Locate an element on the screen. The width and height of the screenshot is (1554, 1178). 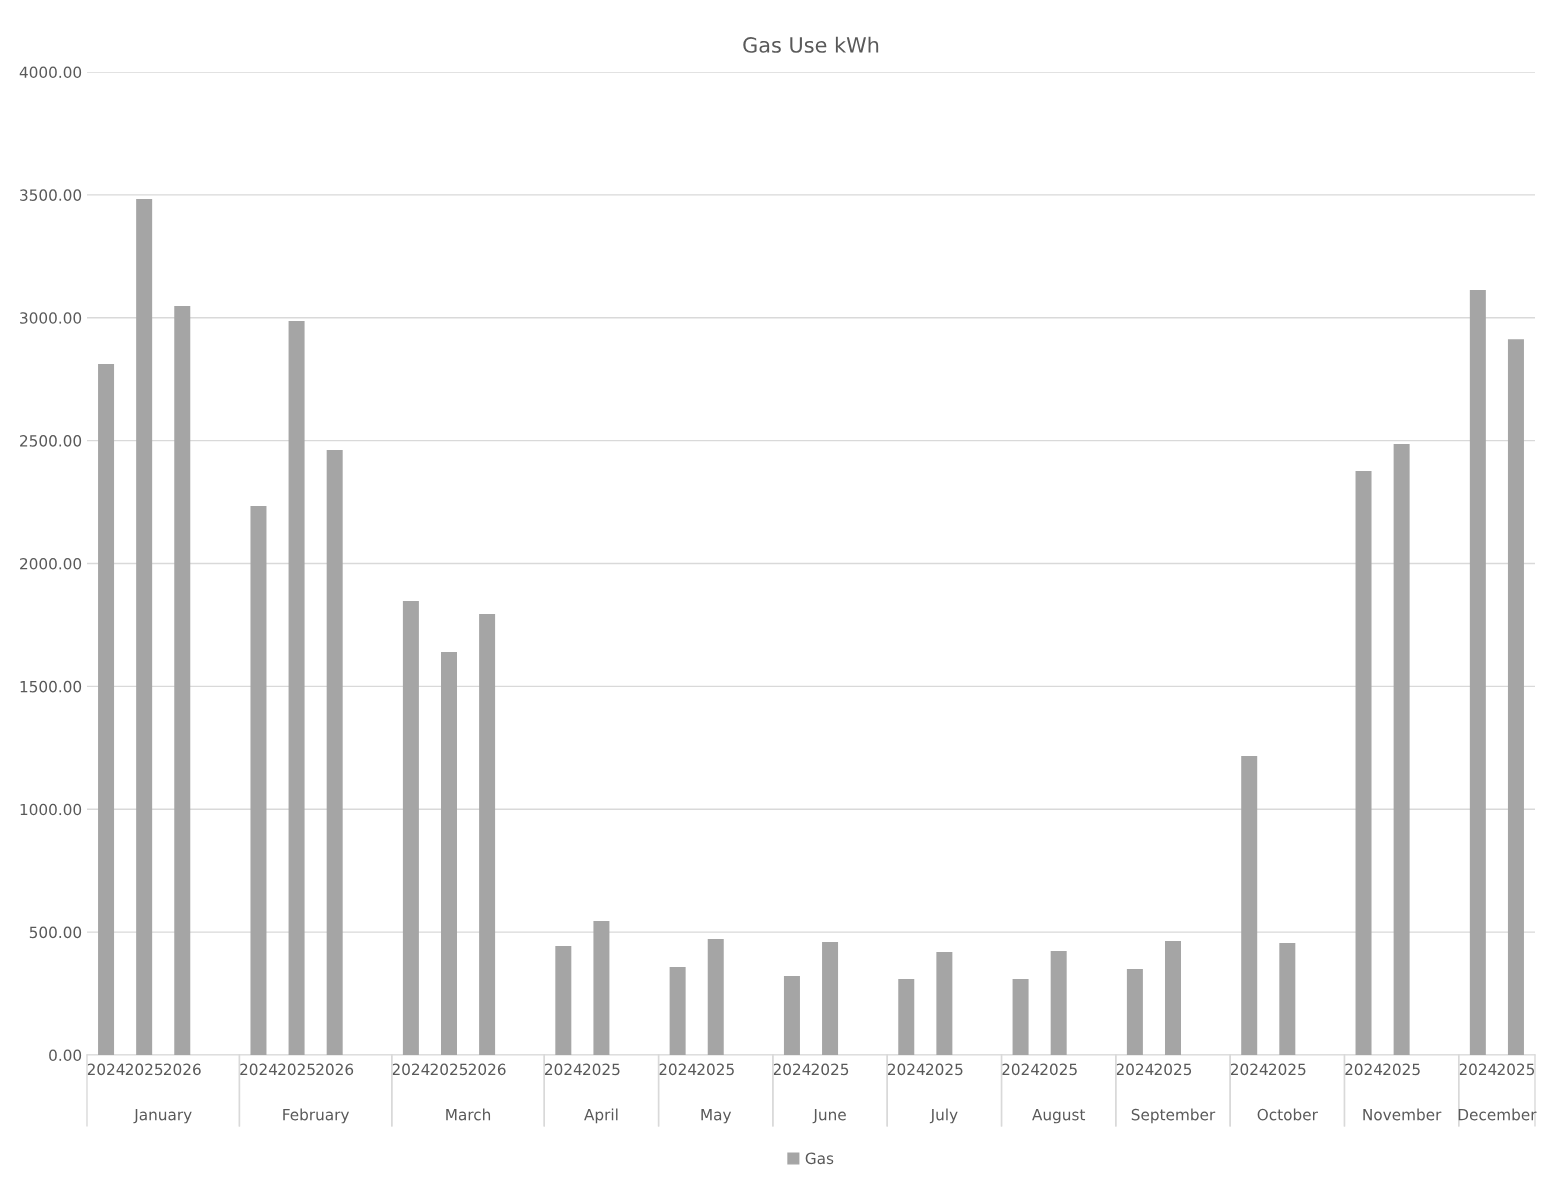
text: January is located at coordinates (162, 1116).